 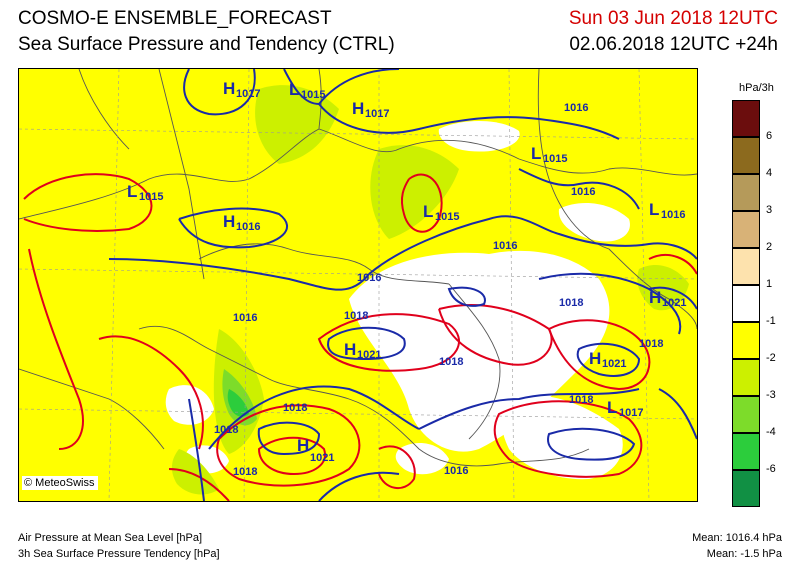 I want to click on legend-label: -4, so click(x=771, y=432).